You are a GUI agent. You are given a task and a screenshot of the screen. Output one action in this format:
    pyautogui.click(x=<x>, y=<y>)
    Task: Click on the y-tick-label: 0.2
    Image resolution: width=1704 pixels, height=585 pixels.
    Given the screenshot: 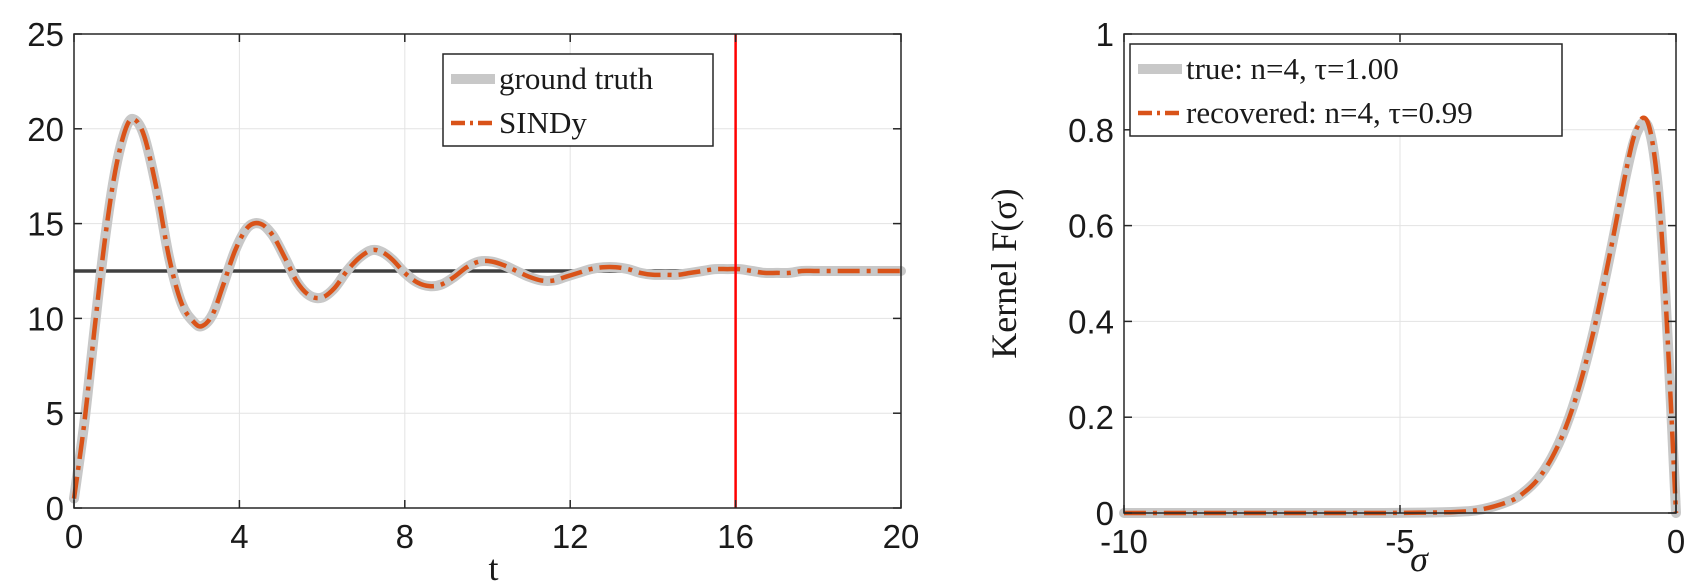 What is the action you would take?
    pyautogui.click(x=1091, y=417)
    